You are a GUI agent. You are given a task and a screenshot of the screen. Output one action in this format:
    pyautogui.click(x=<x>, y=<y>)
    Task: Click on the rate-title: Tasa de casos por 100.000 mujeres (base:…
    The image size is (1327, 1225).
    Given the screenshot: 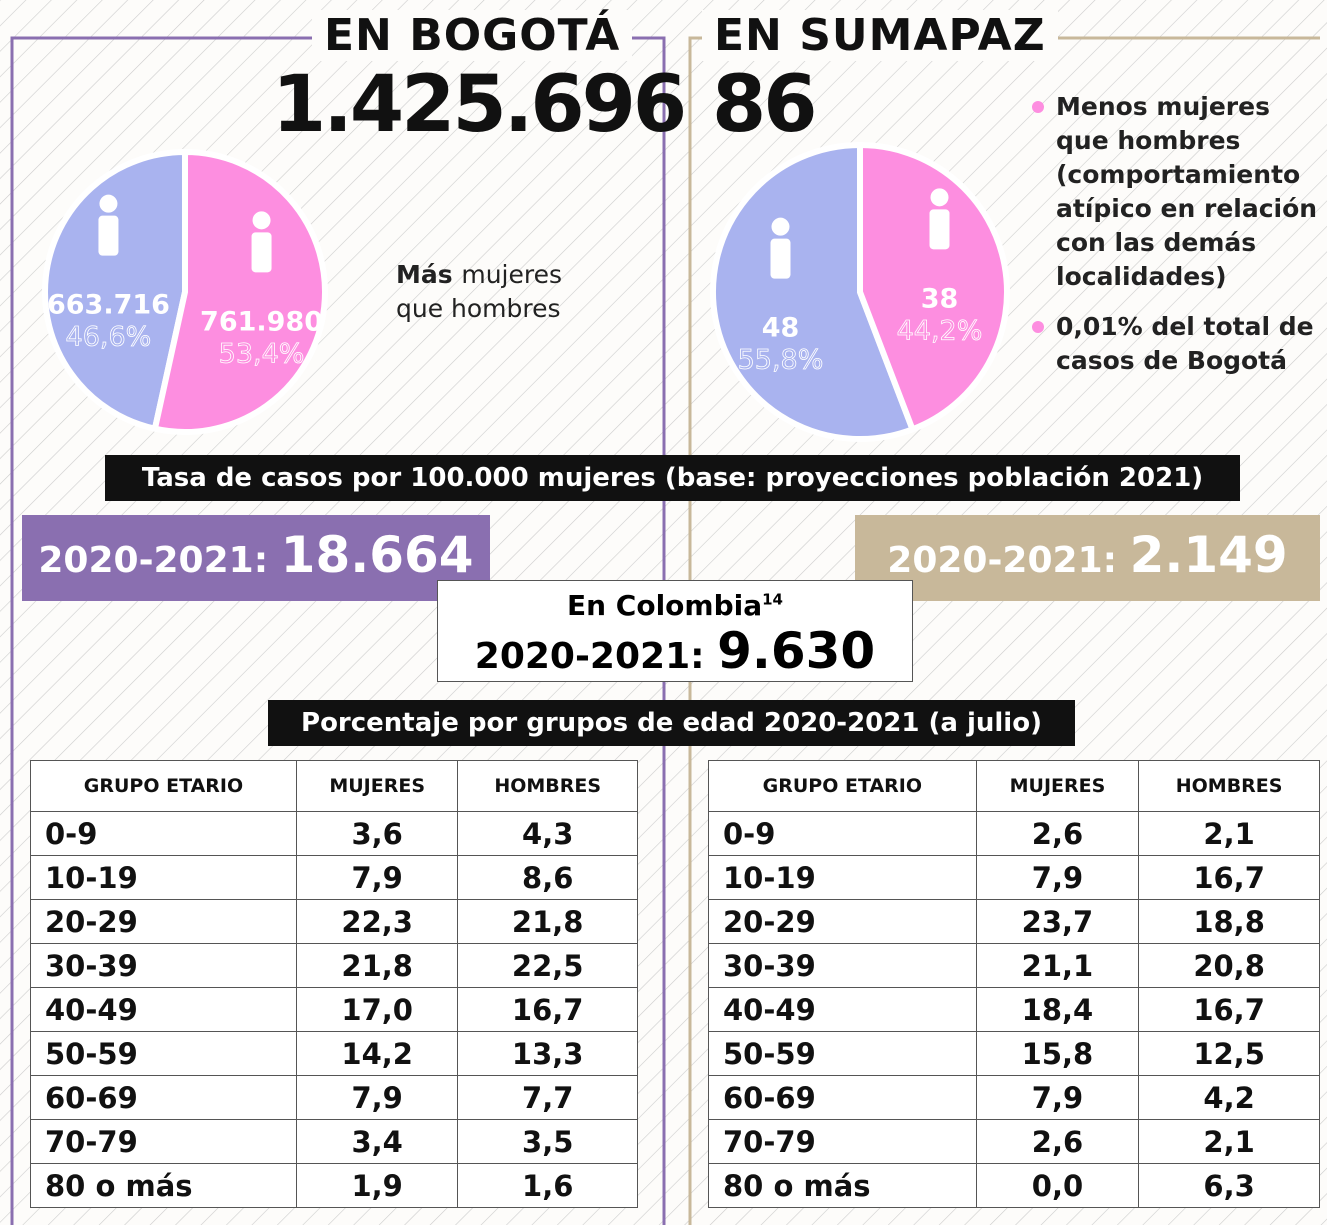 What is the action you would take?
    pyautogui.click(x=672, y=478)
    